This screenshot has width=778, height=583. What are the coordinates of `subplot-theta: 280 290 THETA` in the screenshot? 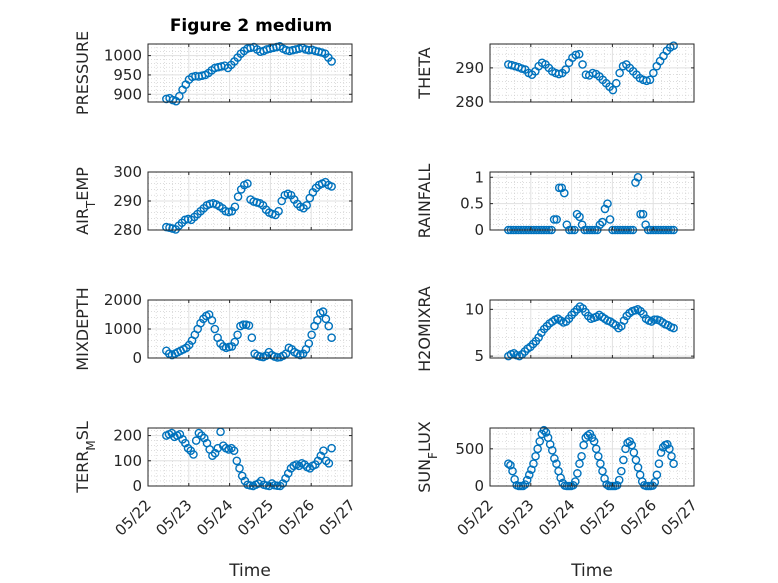 It's located at (555, 76).